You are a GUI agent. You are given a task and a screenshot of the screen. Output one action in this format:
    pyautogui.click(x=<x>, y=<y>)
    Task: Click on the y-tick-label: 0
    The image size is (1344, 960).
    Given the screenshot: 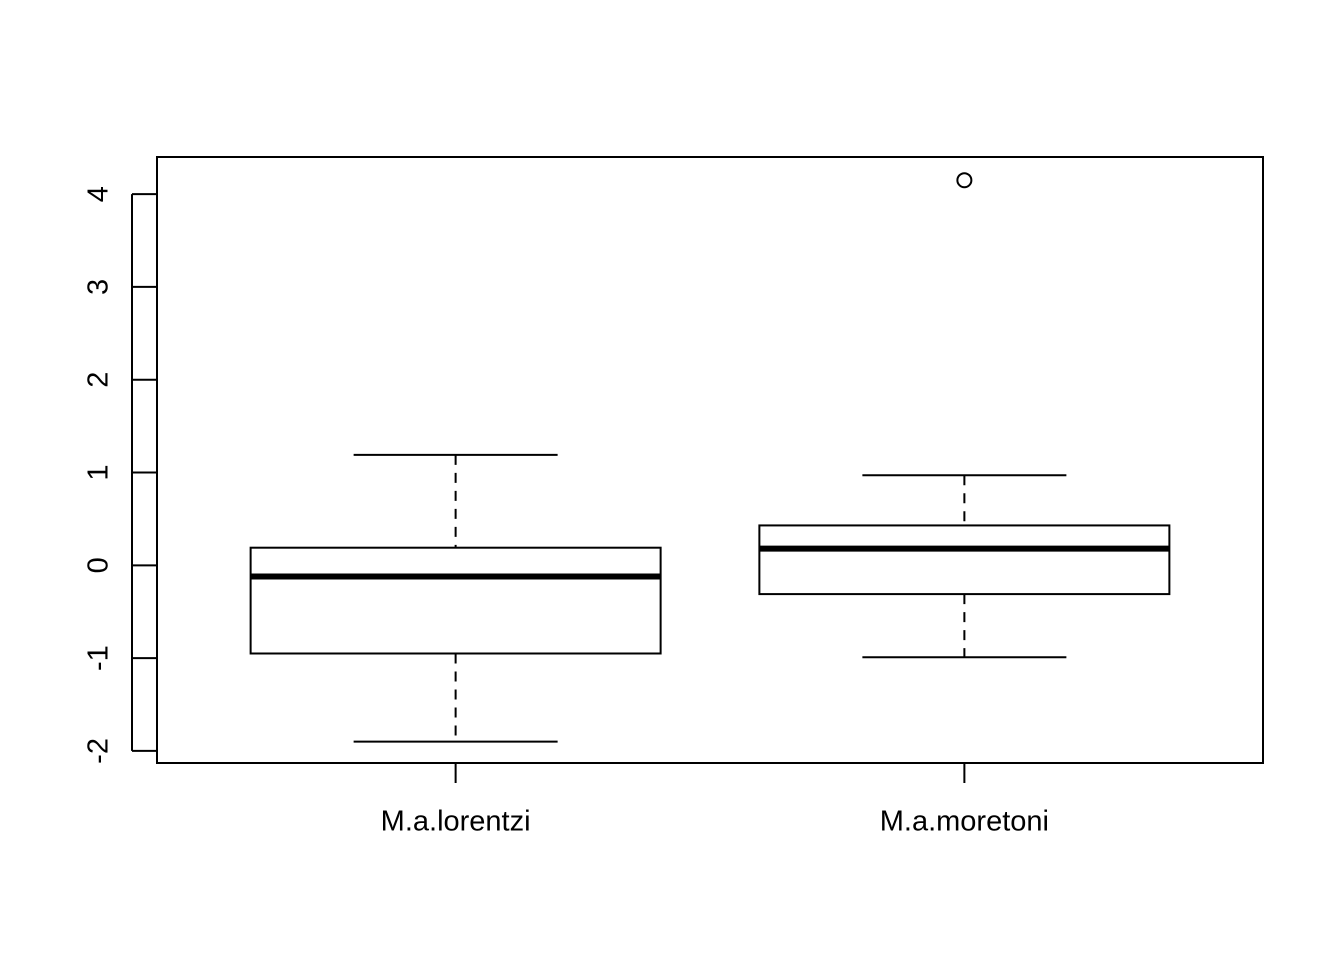 What is the action you would take?
    pyautogui.click(x=99, y=565)
    